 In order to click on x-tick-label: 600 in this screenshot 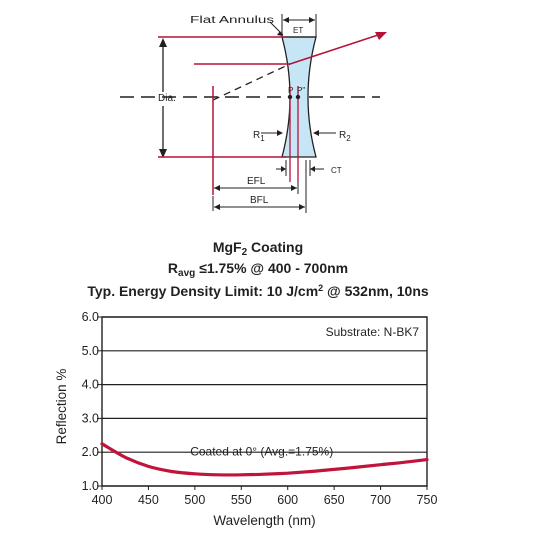, I will do `click(287, 500)`.